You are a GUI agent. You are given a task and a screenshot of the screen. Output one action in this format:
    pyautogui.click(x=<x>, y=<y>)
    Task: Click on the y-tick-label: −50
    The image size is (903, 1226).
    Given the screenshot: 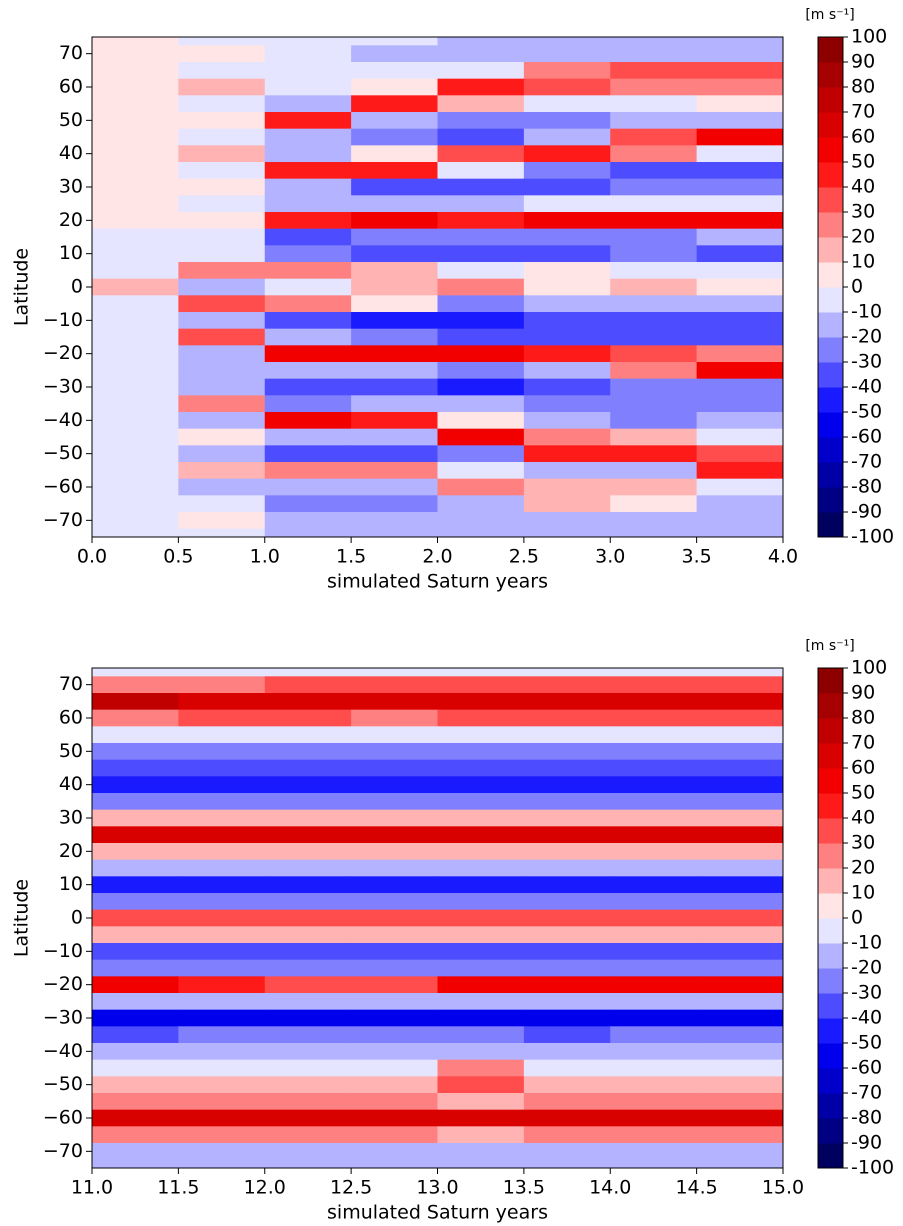 What is the action you would take?
    pyautogui.click(x=63, y=1084)
    